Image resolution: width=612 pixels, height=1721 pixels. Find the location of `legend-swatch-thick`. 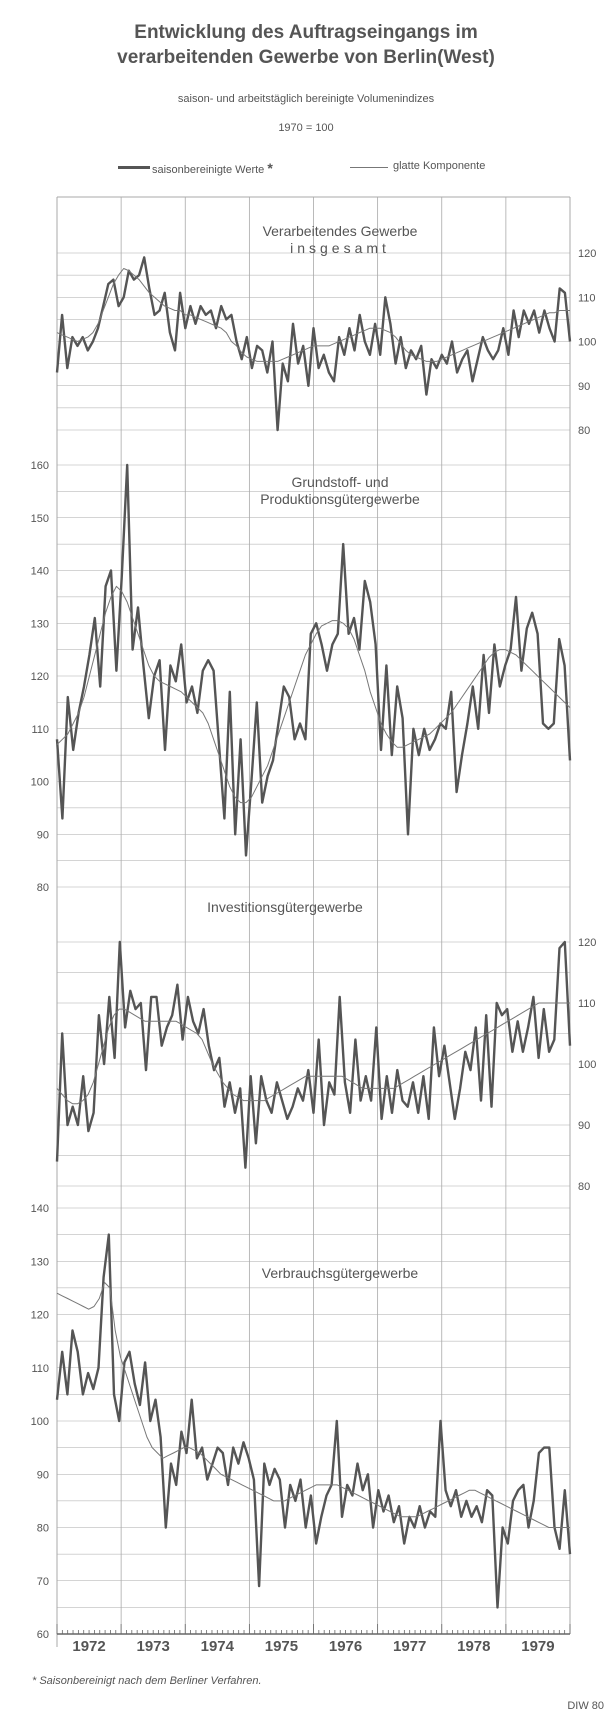

legend-swatch-thick is located at coordinates (134, 167).